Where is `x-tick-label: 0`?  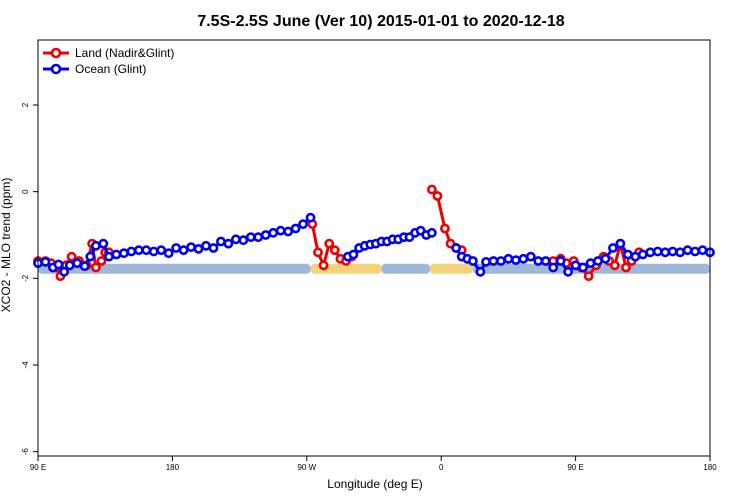 x-tick-label: 0 is located at coordinates (441, 467).